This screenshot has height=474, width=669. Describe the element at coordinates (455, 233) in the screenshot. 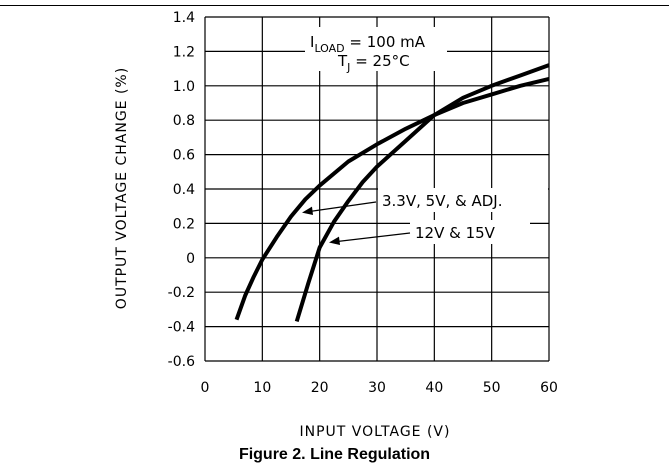

I see `series-2-label: 12V & 15V` at that location.